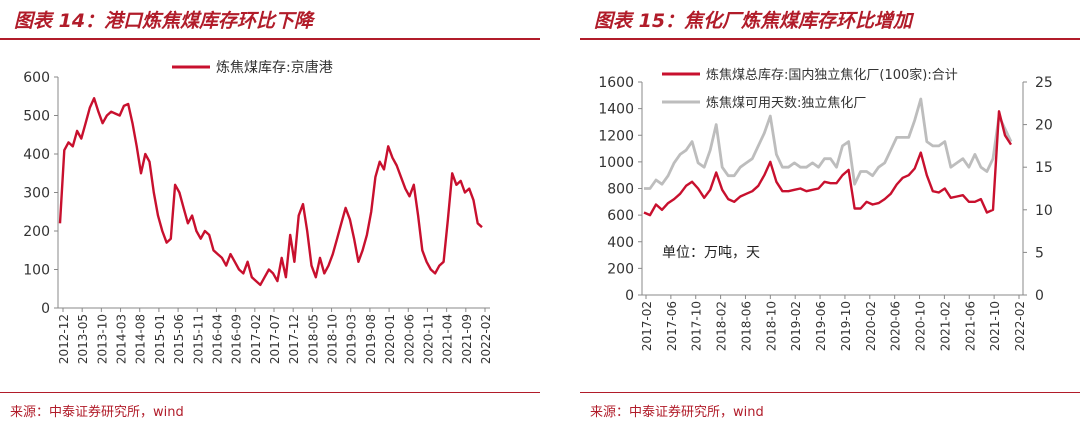 Image resolution: width=1080 pixels, height=424 pixels. I want to click on y-tick-label: 0, so click(45, 309).